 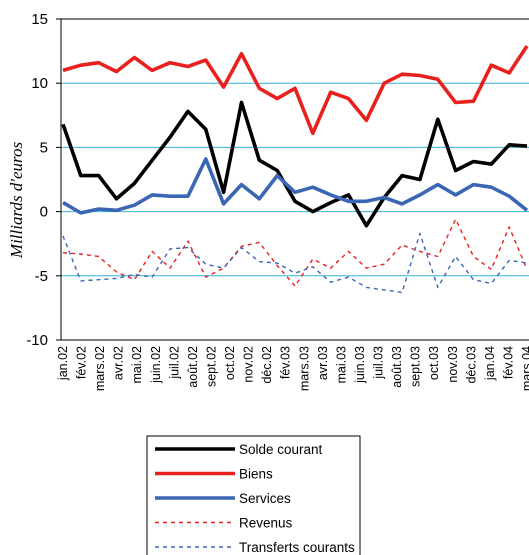 I want to click on y-tick-label: 10, so click(x=39, y=83).